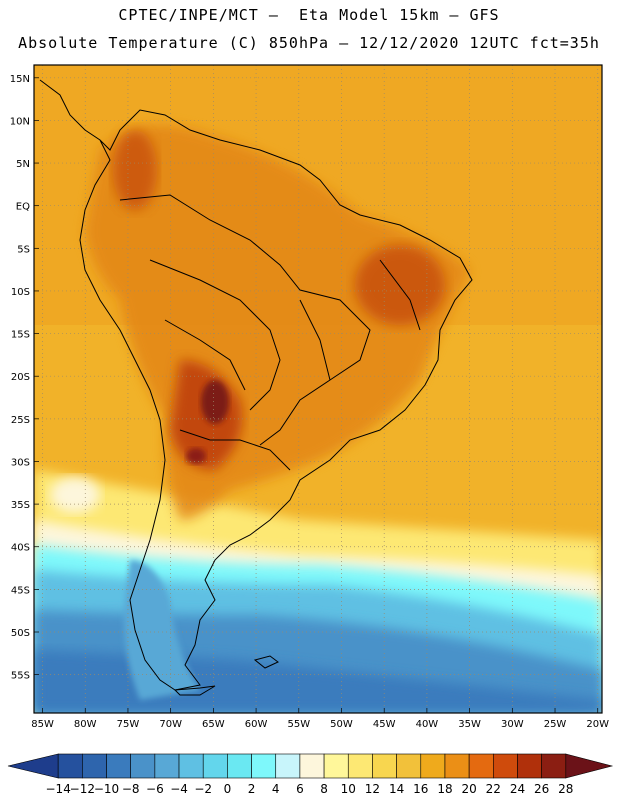 This screenshot has width=618, height=800. What do you see at coordinates (179, 789) in the screenshot?
I see `colorbar-label: −4` at bounding box center [179, 789].